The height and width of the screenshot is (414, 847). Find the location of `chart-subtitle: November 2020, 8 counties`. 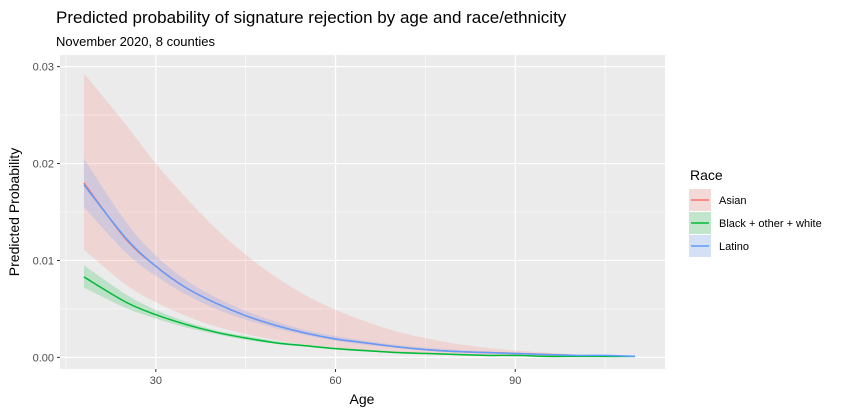

chart-subtitle: November 2020, 8 counties is located at coordinates (135, 41).